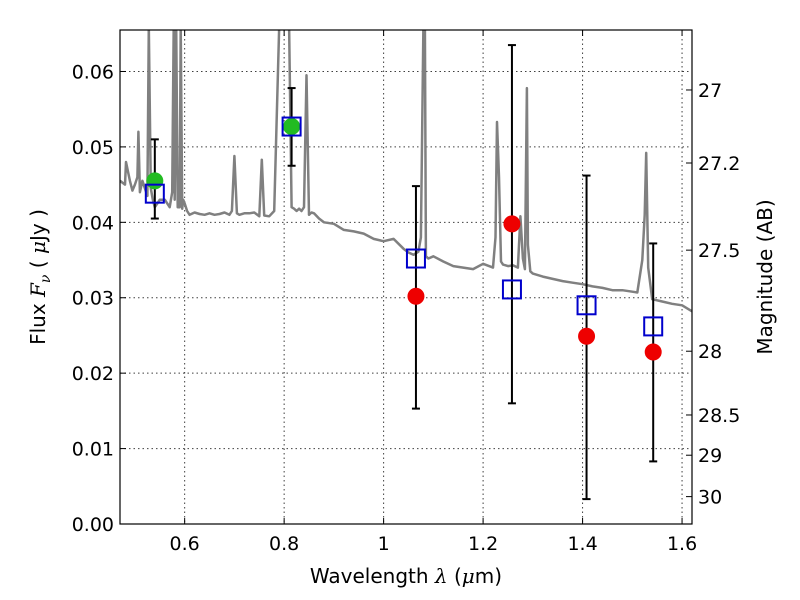  I want to click on y2-tick-label: 30, so click(710, 498).